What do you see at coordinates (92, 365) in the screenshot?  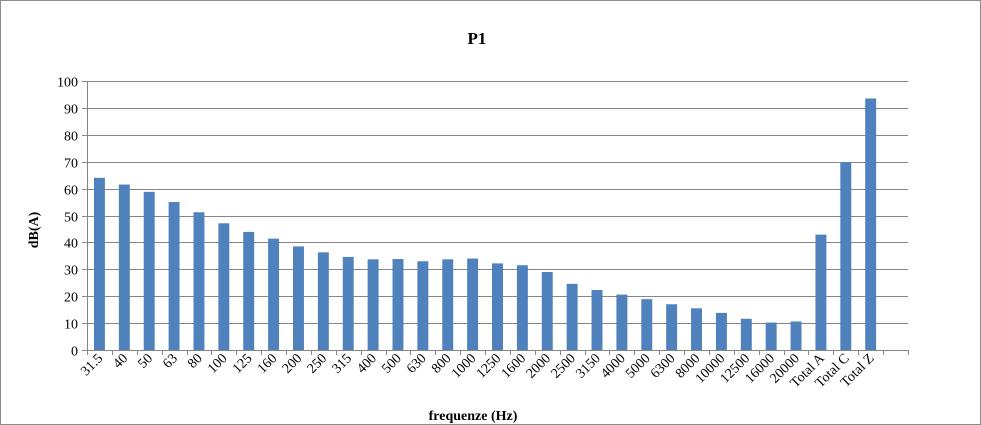 I see `x-tick-label: 31.5` at bounding box center [92, 365].